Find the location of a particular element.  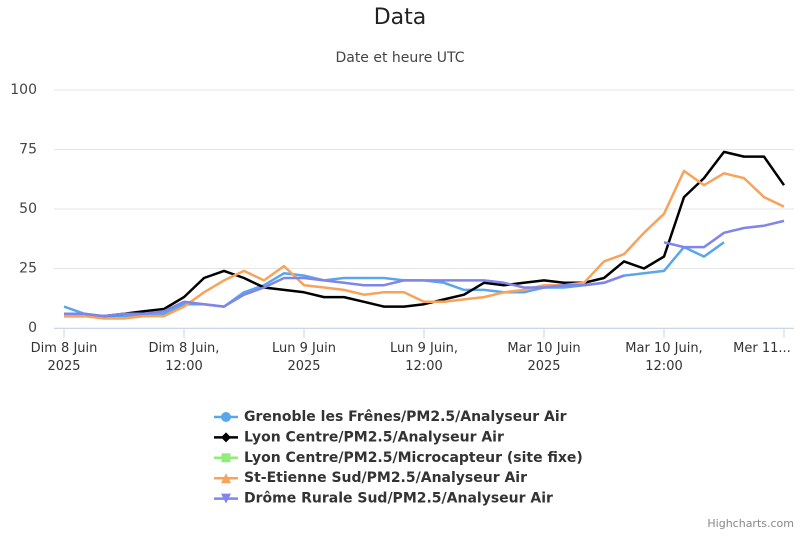

y-tick-label: 50 is located at coordinates (28, 209).